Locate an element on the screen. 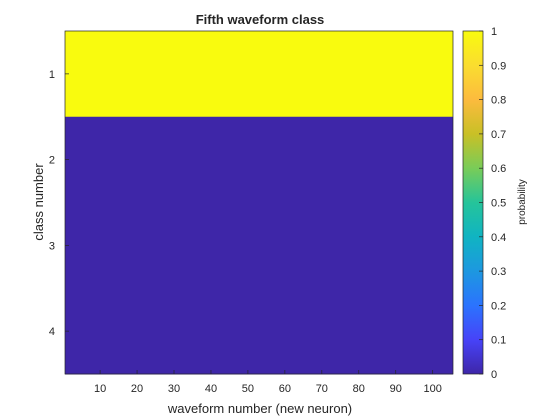  y-tick-label: 3 is located at coordinates (52, 246).